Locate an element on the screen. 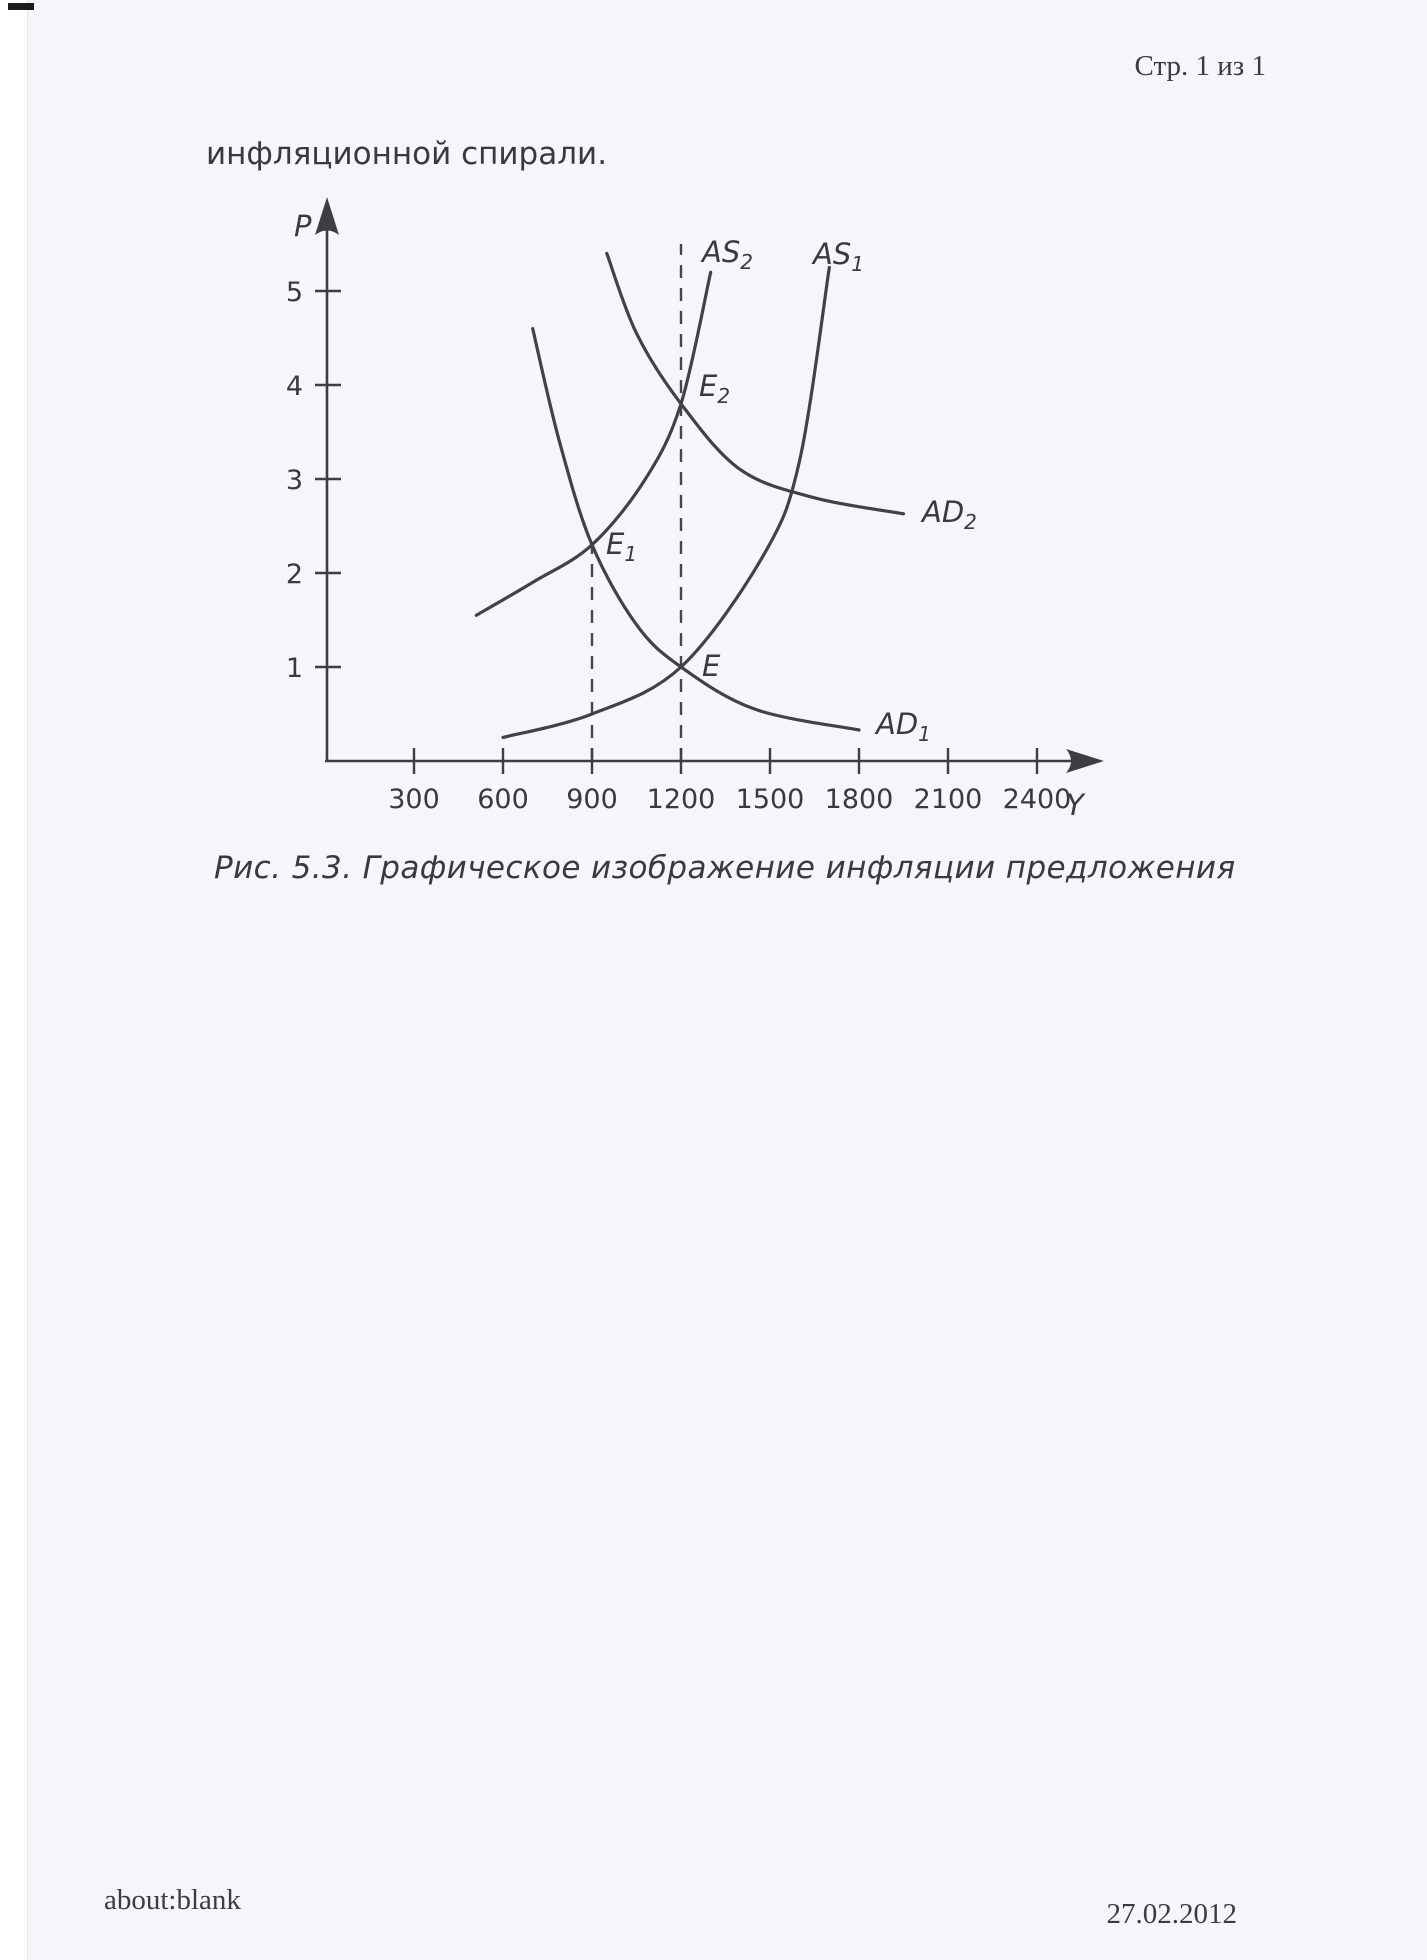 Image resolution: width=1427 pixels, height=1960 pixels. curve-label-AS1: AS1 is located at coordinates (837, 256).